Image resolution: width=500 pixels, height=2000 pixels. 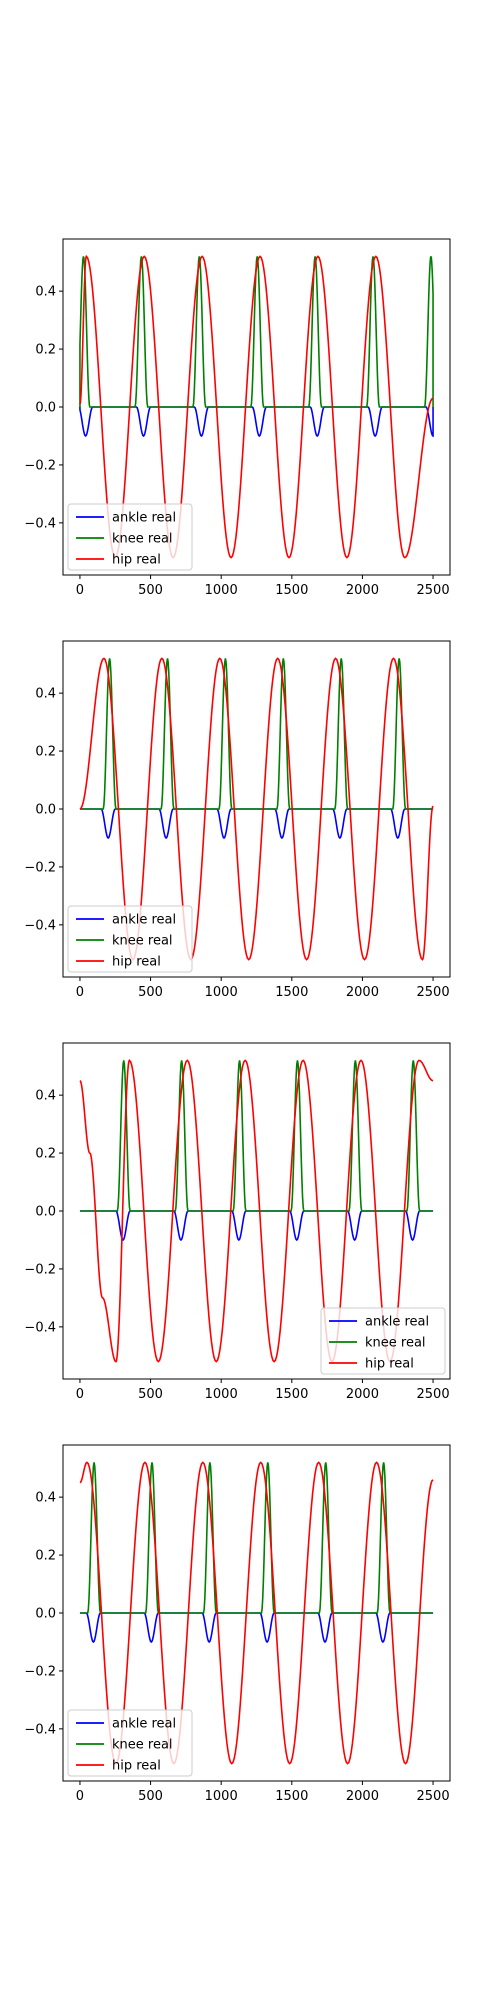 I want to click on series-line-hip-real, so click(x=256, y=1210).